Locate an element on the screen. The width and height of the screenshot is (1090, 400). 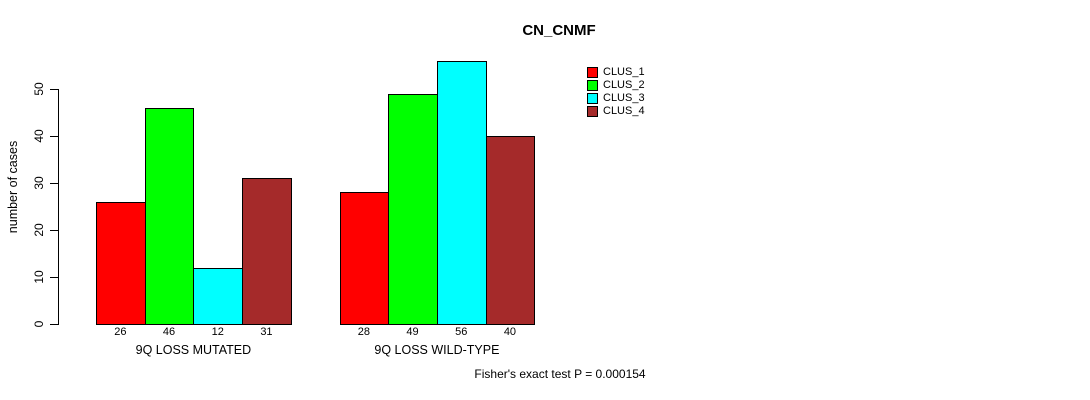
legend-item-clus_3: CLUS_3 is located at coordinates (616, 98).